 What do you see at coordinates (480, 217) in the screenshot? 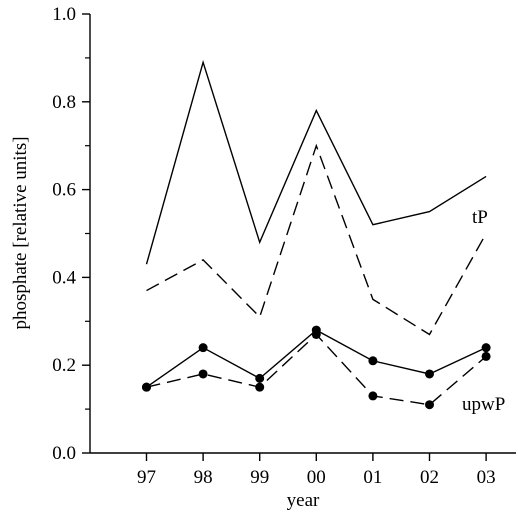
I see `annotation-tp: tP` at bounding box center [480, 217].